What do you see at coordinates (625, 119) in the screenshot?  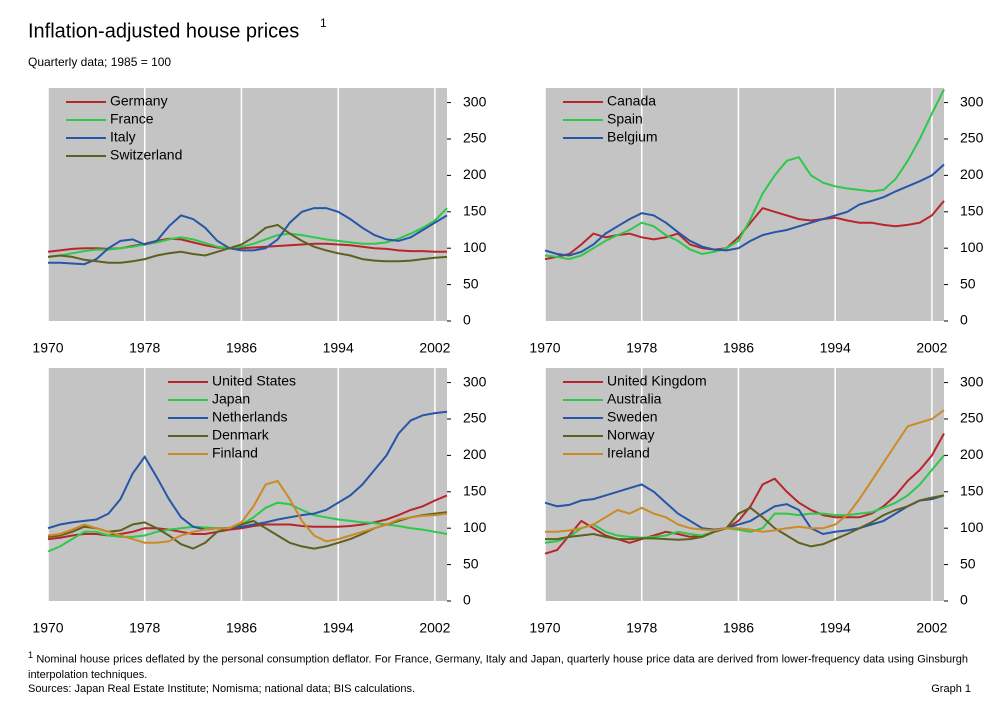 I see `legend-label: Spain` at bounding box center [625, 119].